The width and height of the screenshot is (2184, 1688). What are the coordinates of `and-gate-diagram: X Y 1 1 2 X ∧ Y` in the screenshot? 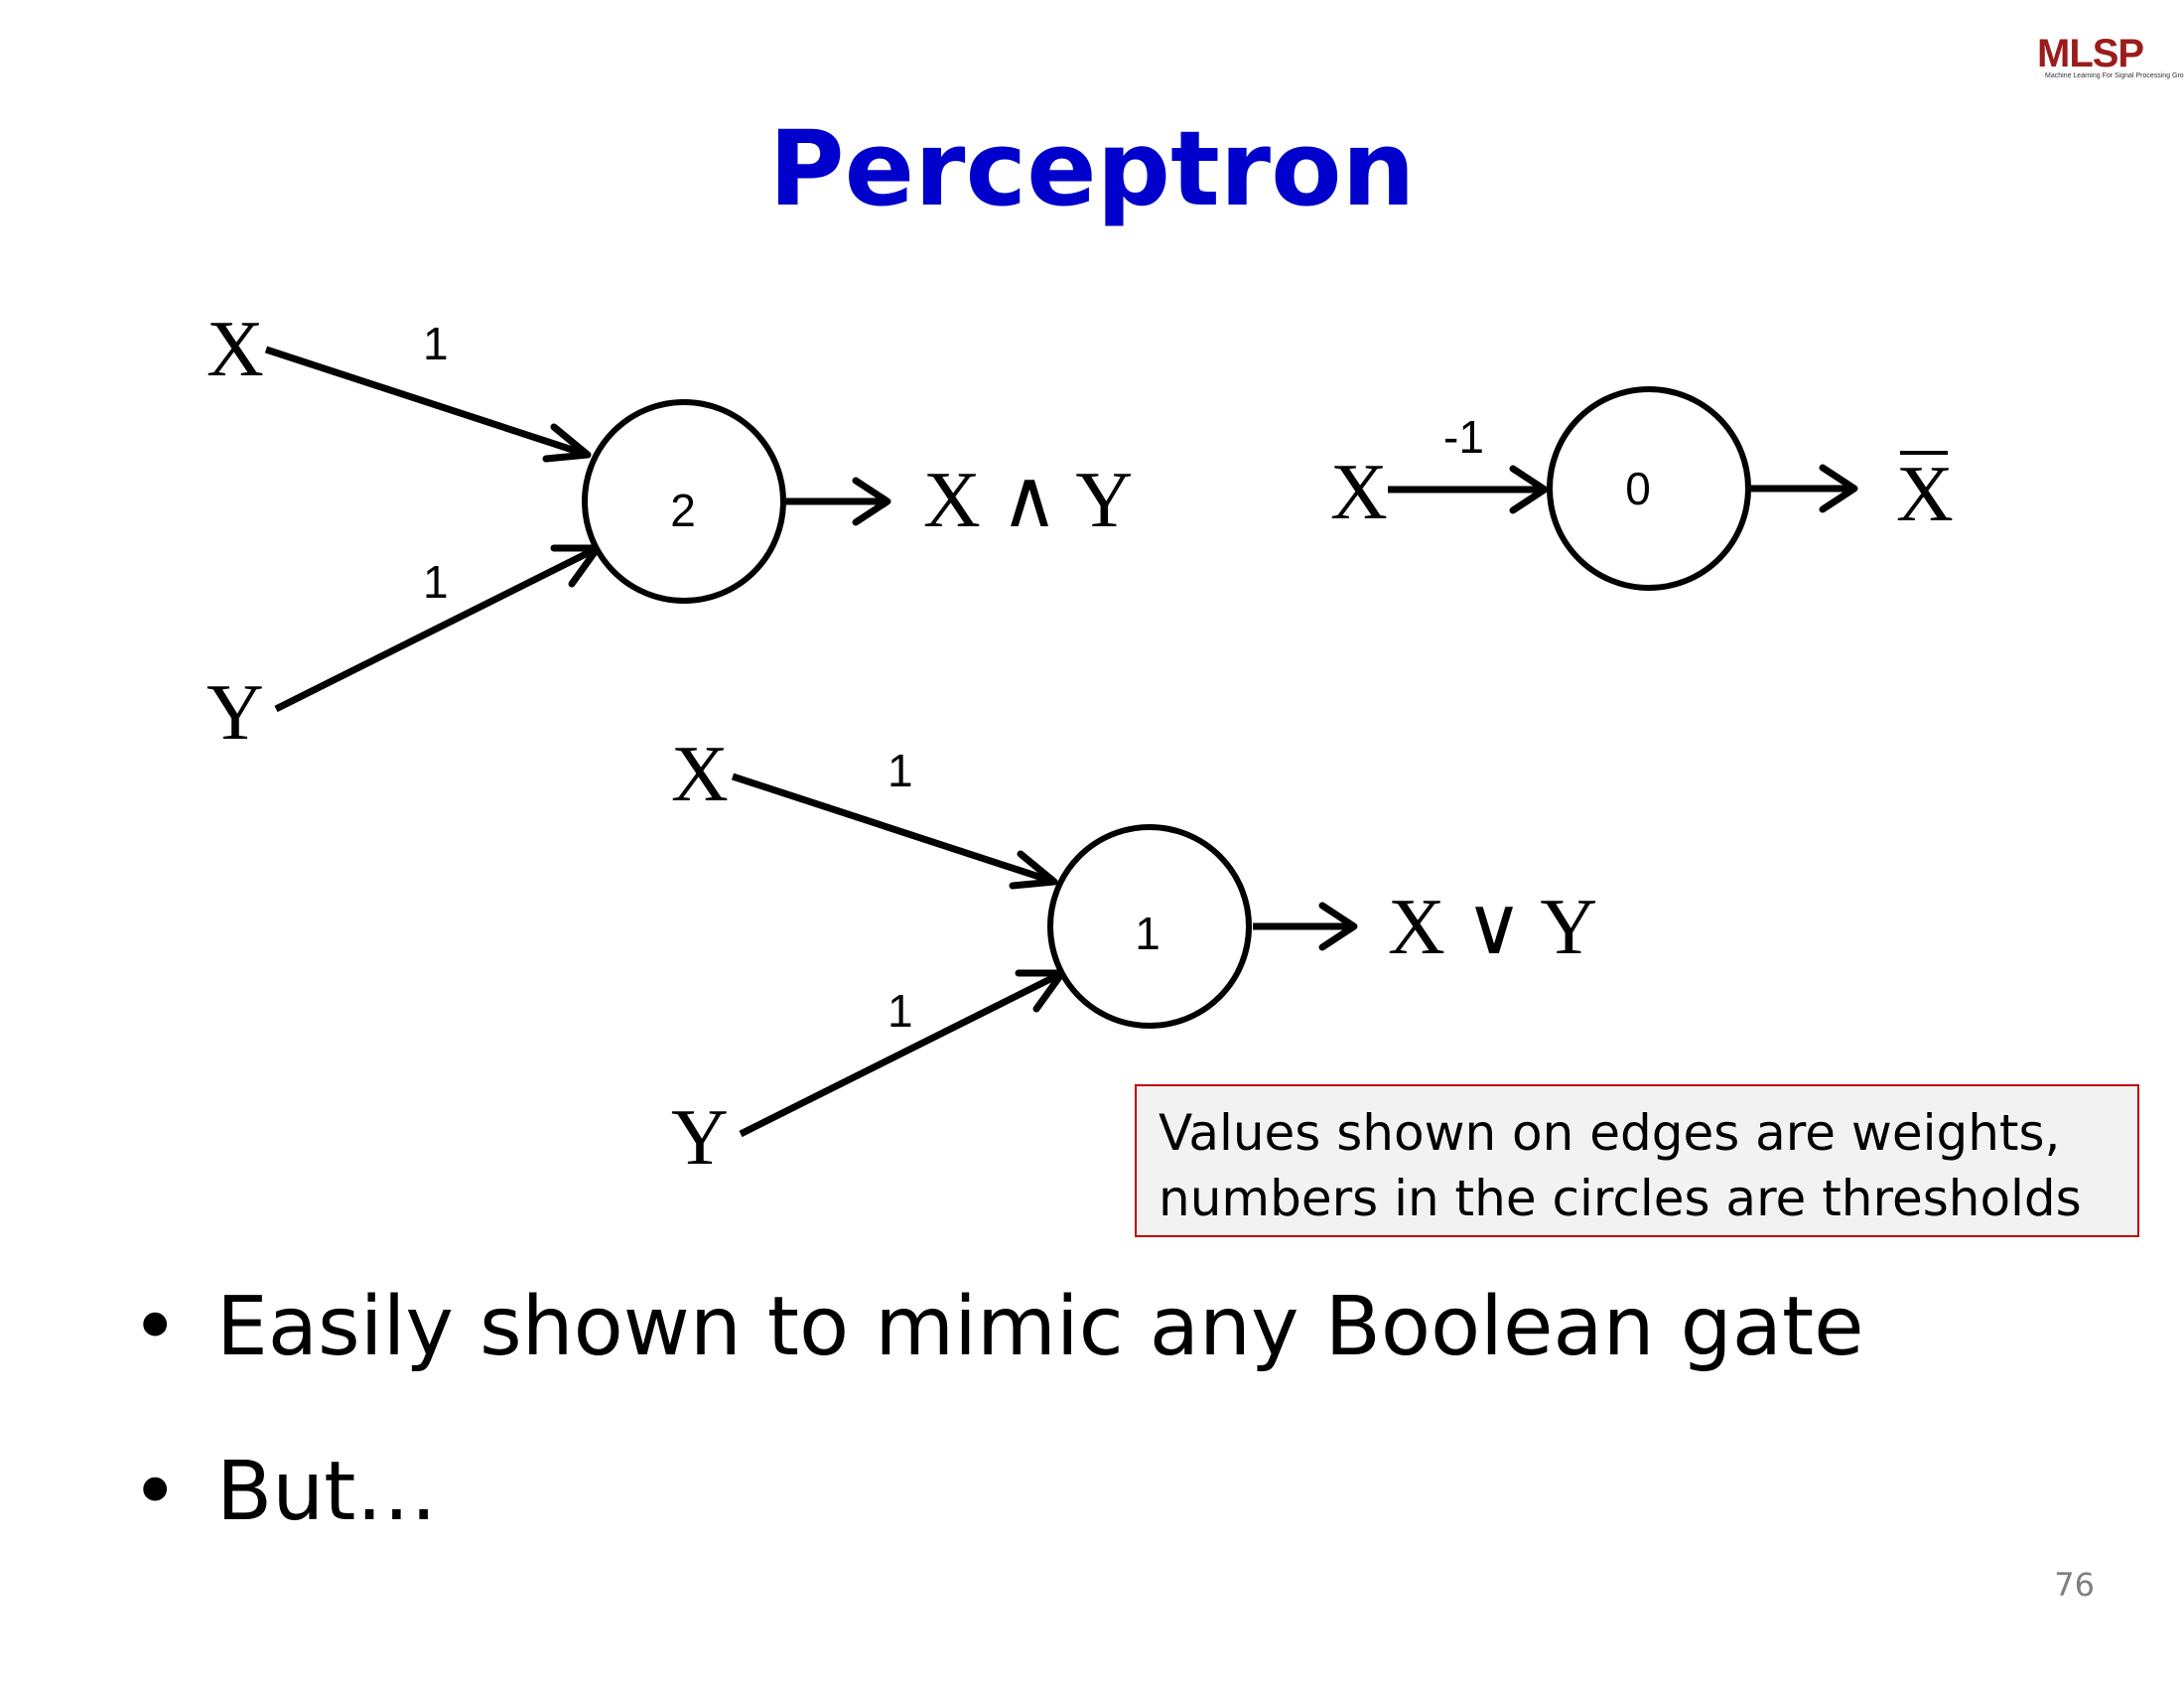 It's located at (669, 531).